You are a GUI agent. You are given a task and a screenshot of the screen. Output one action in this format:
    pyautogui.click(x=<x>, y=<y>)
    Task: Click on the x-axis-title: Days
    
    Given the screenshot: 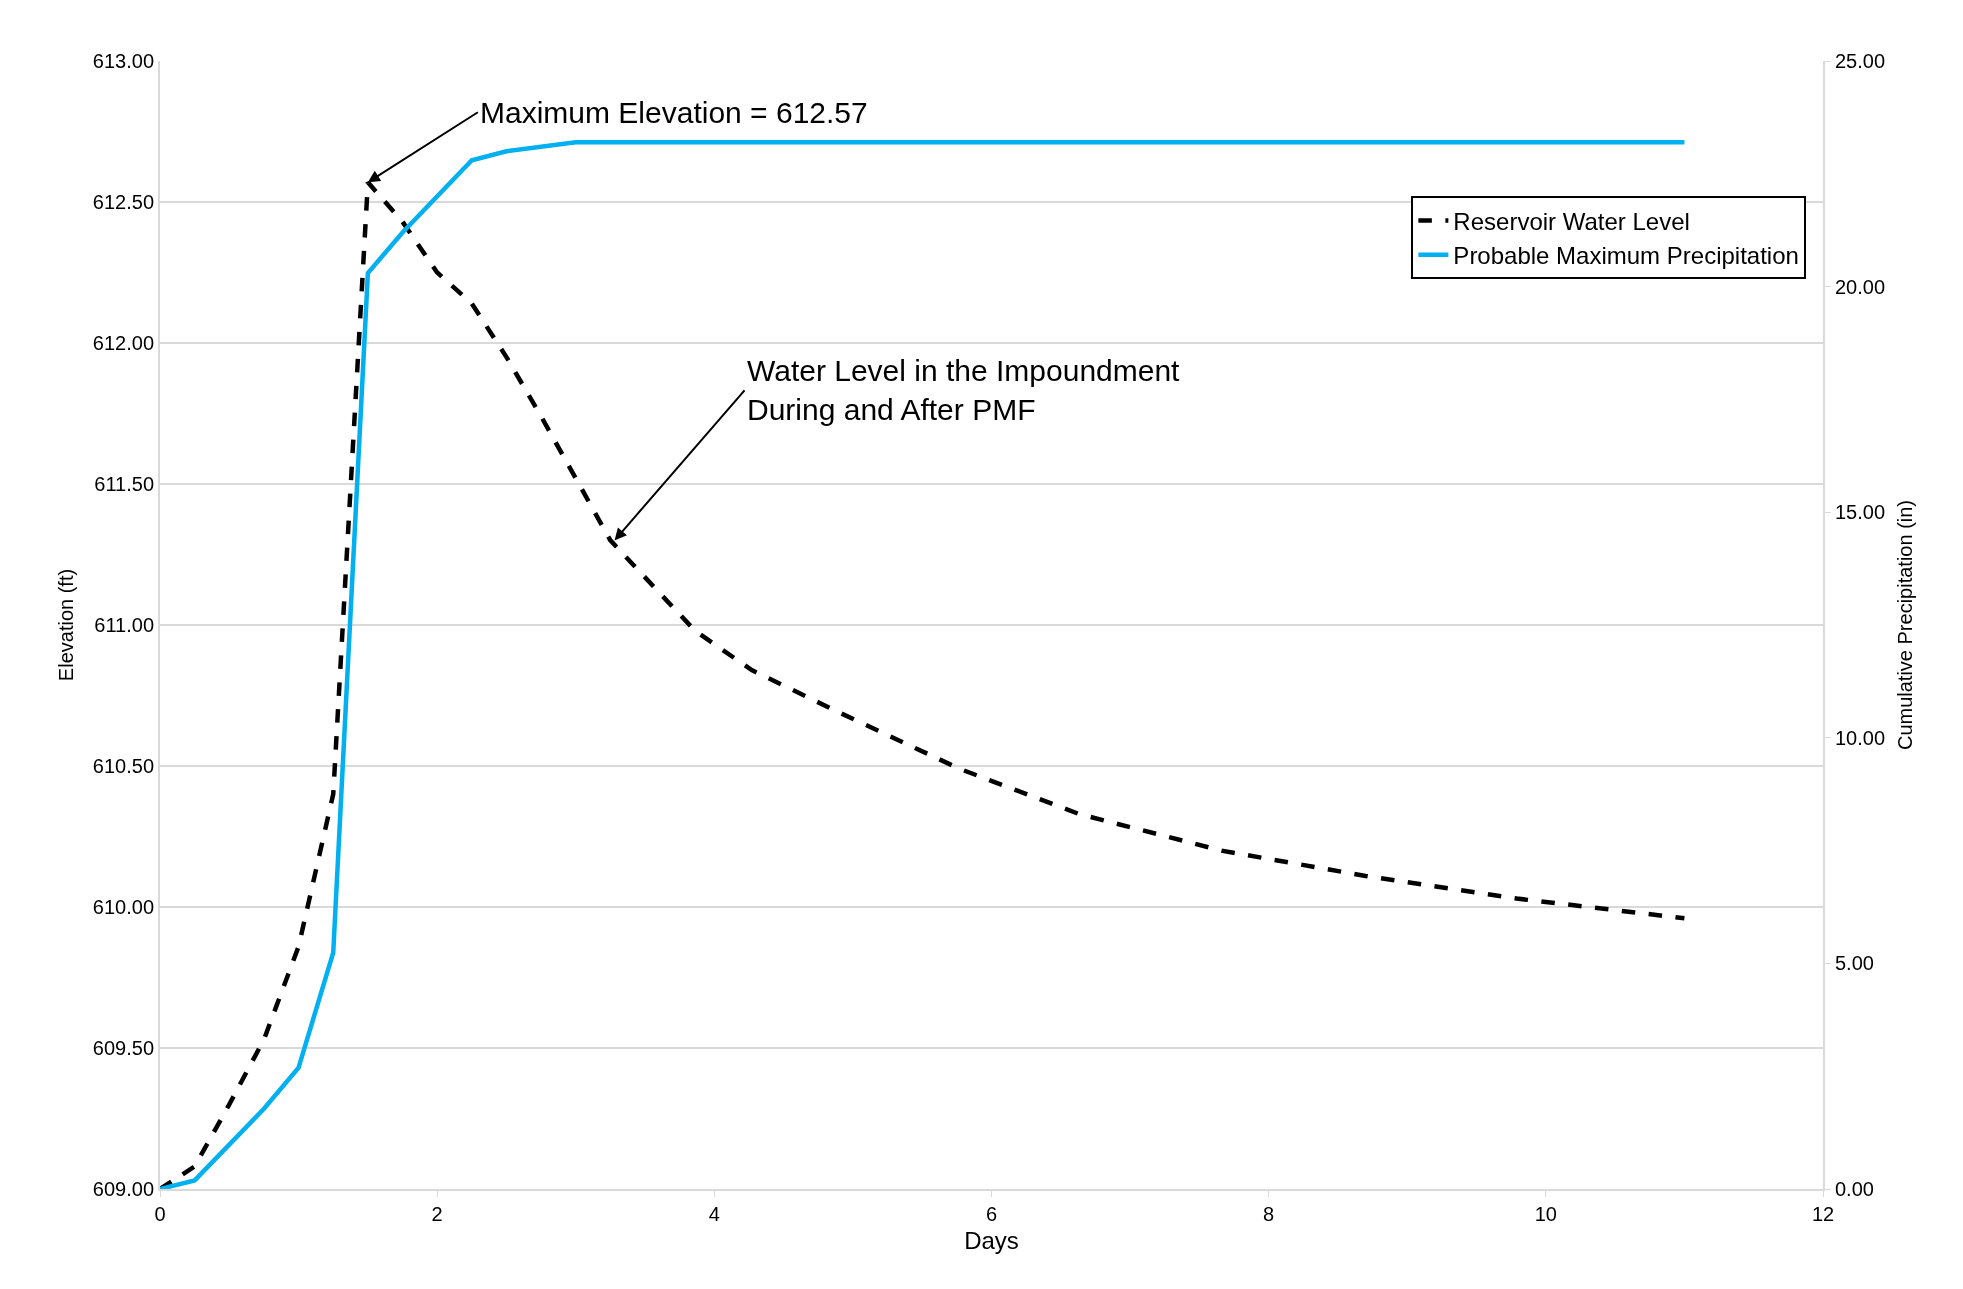 What is the action you would take?
    pyautogui.click(x=991, y=1240)
    